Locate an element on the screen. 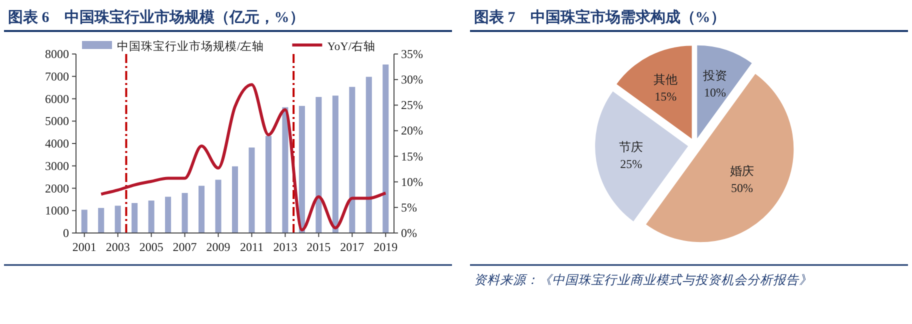 The width and height of the screenshot is (912, 324). slice-label: 投资 is located at coordinates (714, 75).